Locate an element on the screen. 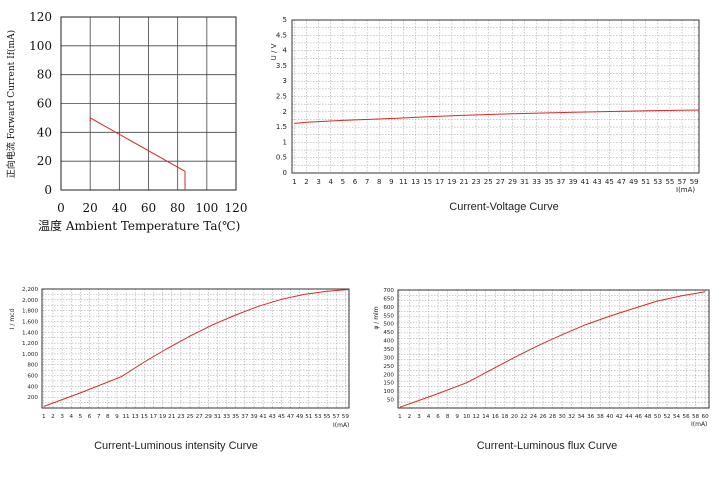  c3-y-tick: 800 is located at coordinates (32, 366).